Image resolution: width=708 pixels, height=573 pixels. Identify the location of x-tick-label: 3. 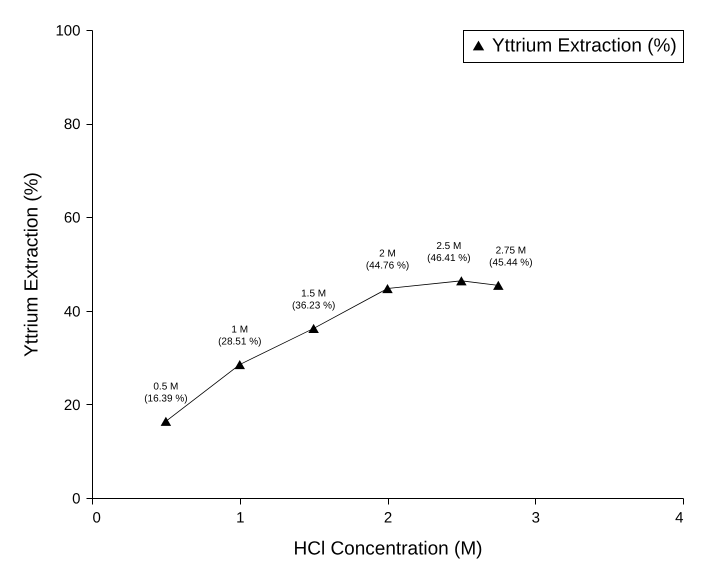
(536, 518).